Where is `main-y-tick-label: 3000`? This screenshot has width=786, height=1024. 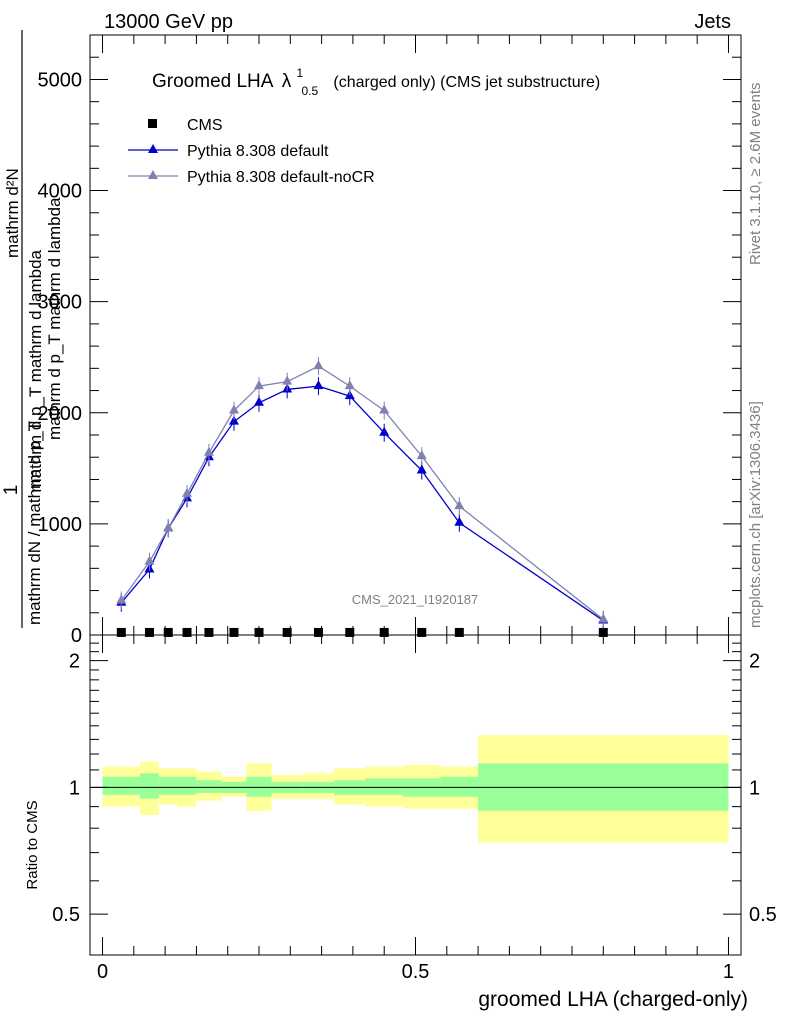
main-y-tick-label: 3000 is located at coordinates (60, 303).